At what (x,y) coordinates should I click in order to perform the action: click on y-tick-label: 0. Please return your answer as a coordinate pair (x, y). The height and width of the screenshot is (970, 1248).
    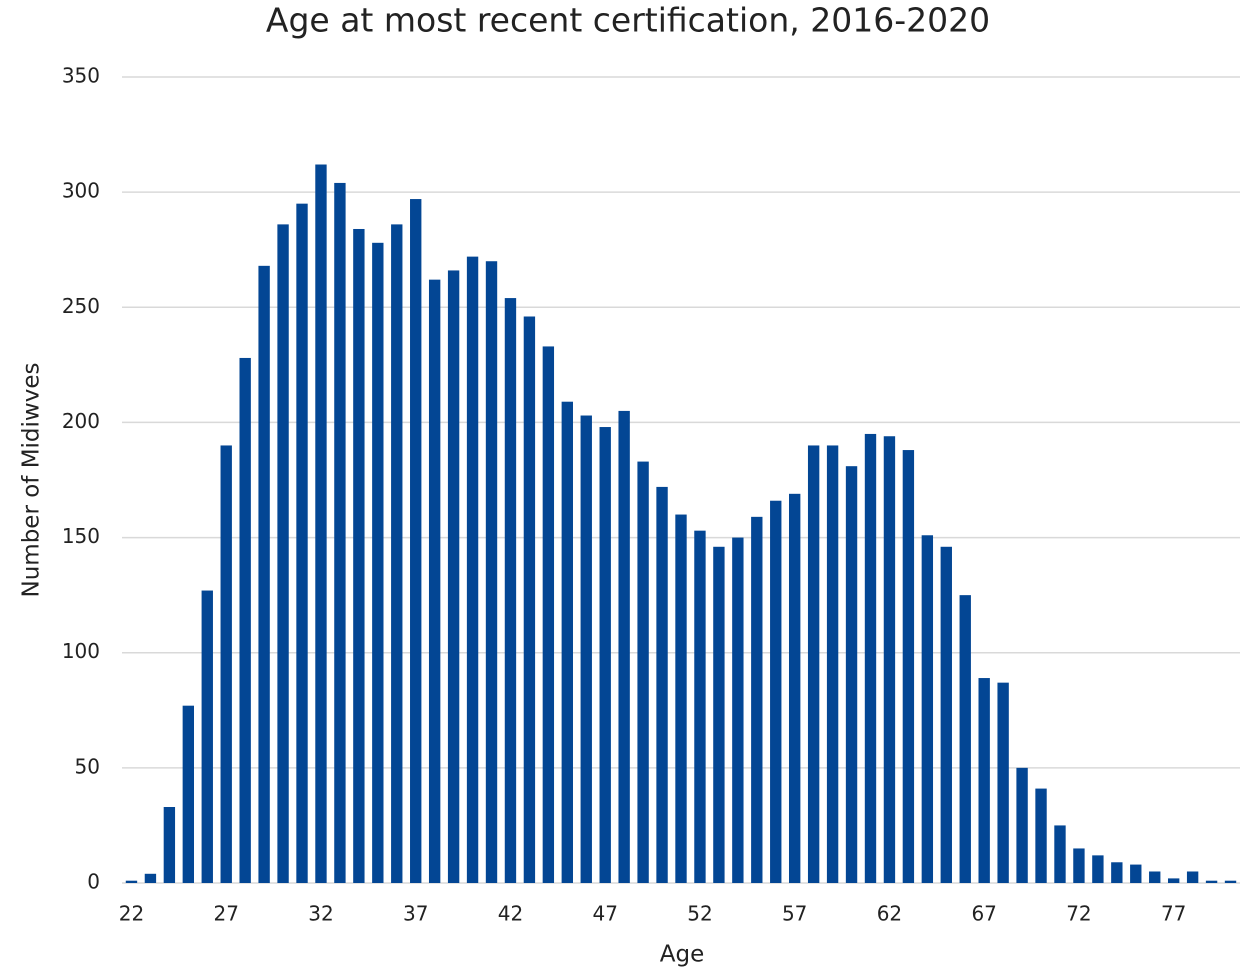
    Looking at the image, I should click on (93, 882).